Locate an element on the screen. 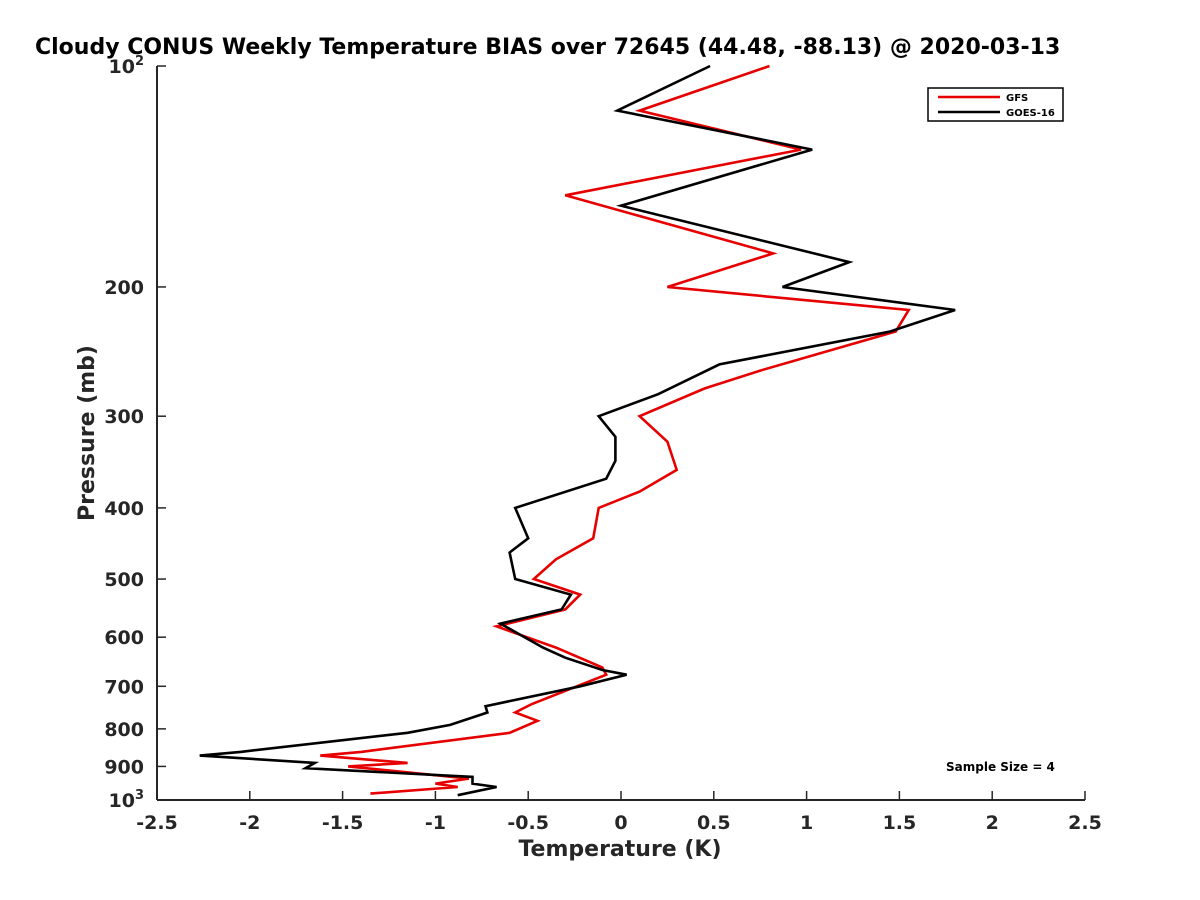 The height and width of the screenshot is (900, 1200). legend-box is located at coordinates (995, 104).